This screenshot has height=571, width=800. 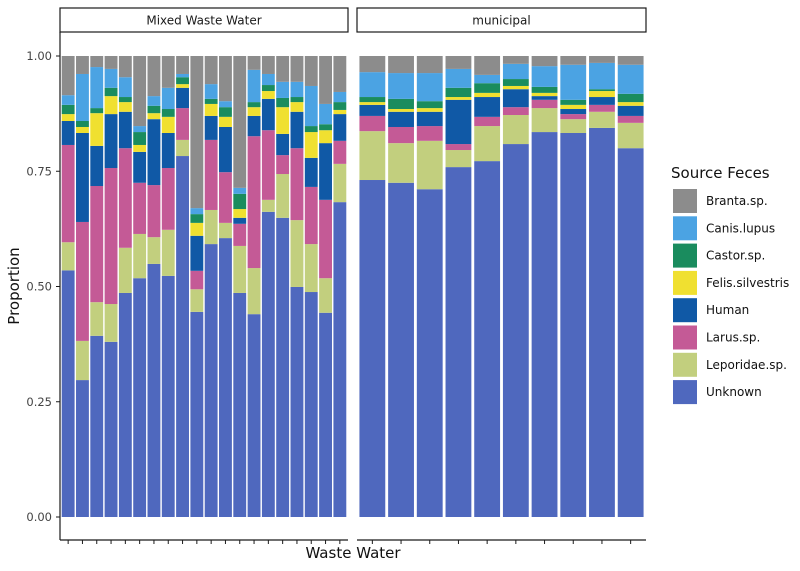 I want to click on legend-key-unknown, so click(x=685, y=392).